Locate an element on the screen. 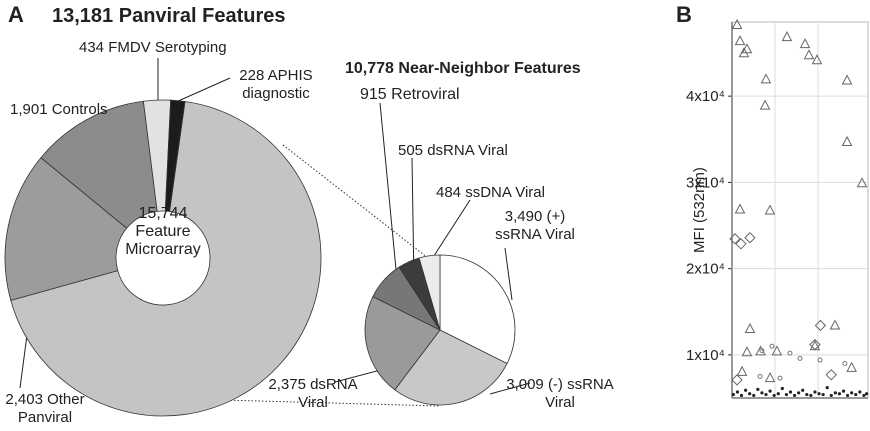 Image resolution: width=870 pixels, height=431 pixels. slice-label: 434 FMDV Serotyping is located at coordinates (153, 47).